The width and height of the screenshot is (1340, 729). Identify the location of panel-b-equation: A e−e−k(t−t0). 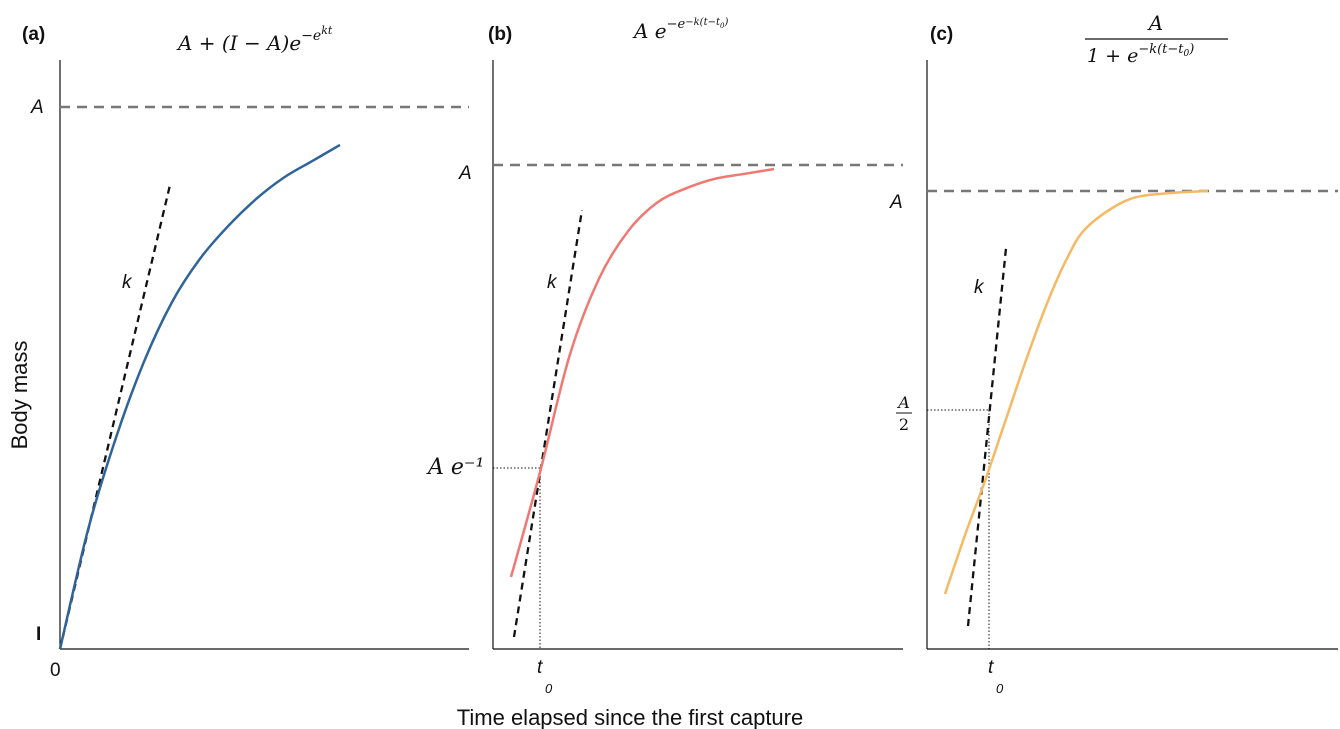
(680, 30).